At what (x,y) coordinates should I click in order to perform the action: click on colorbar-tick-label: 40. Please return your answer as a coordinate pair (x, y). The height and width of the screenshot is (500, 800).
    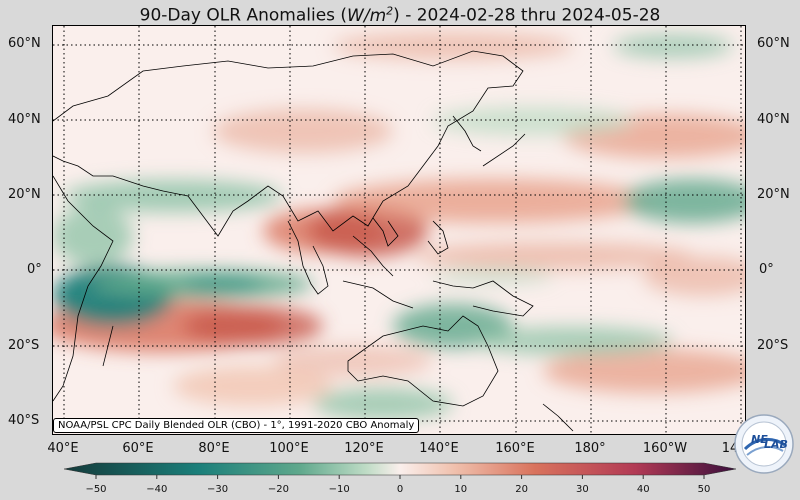
    Looking at the image, I should click on (643, 489).